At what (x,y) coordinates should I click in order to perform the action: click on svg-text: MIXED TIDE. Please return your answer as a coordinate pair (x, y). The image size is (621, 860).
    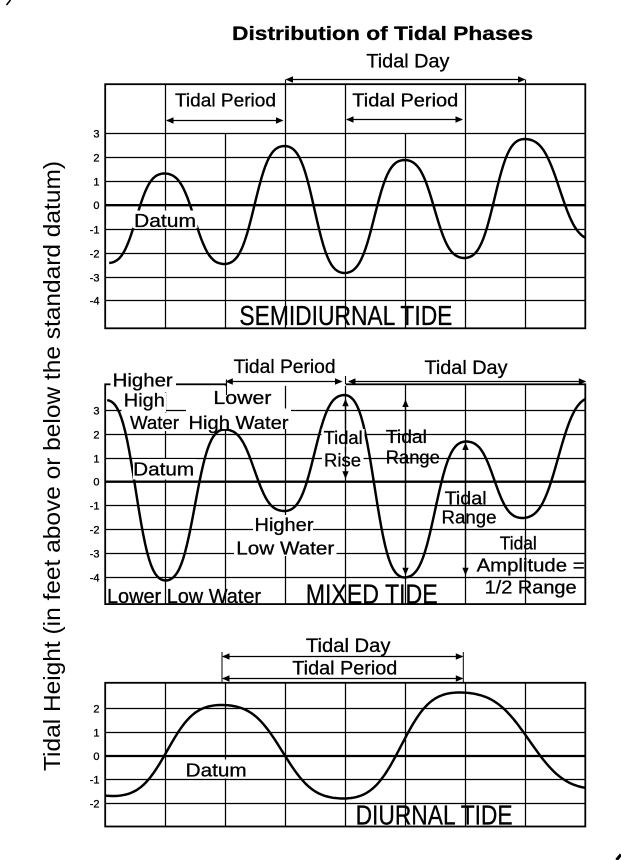
    Looking at the image, I should click on (372, 594).